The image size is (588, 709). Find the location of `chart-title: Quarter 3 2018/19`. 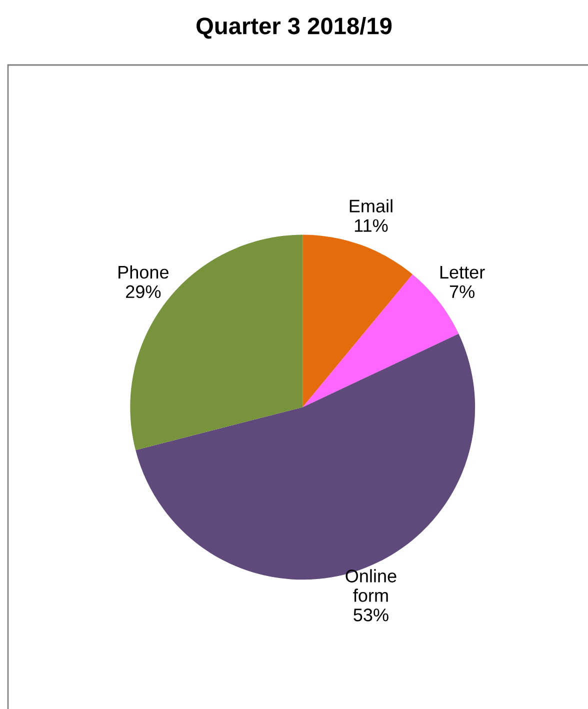

chart-title: Quarter 3 2018/19 is located at coordinates (294, 27).